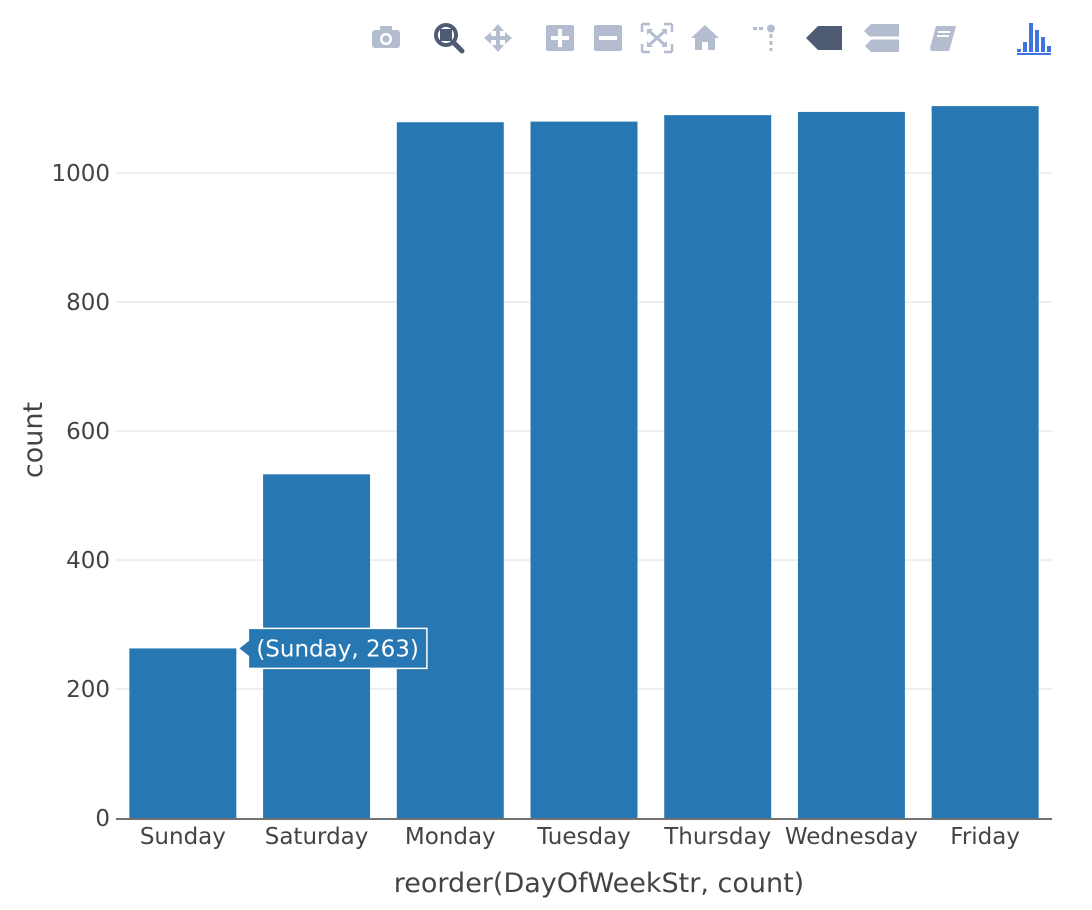 The height and width of the screenshot is (910, 1092). I want to click on plotly-logo-icon, so click(1034, 38).